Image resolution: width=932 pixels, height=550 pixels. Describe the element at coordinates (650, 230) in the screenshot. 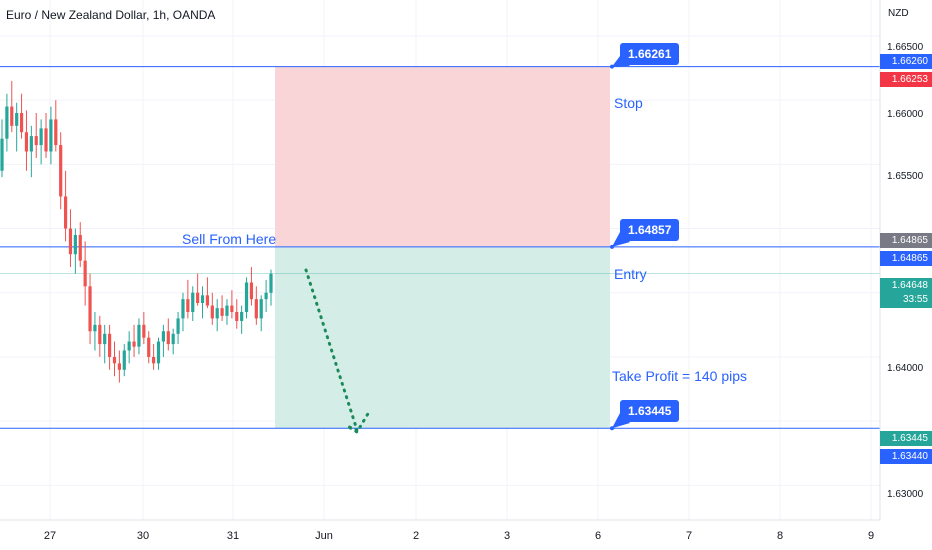

I see `entry-price-callout: 1.64857` at that location.